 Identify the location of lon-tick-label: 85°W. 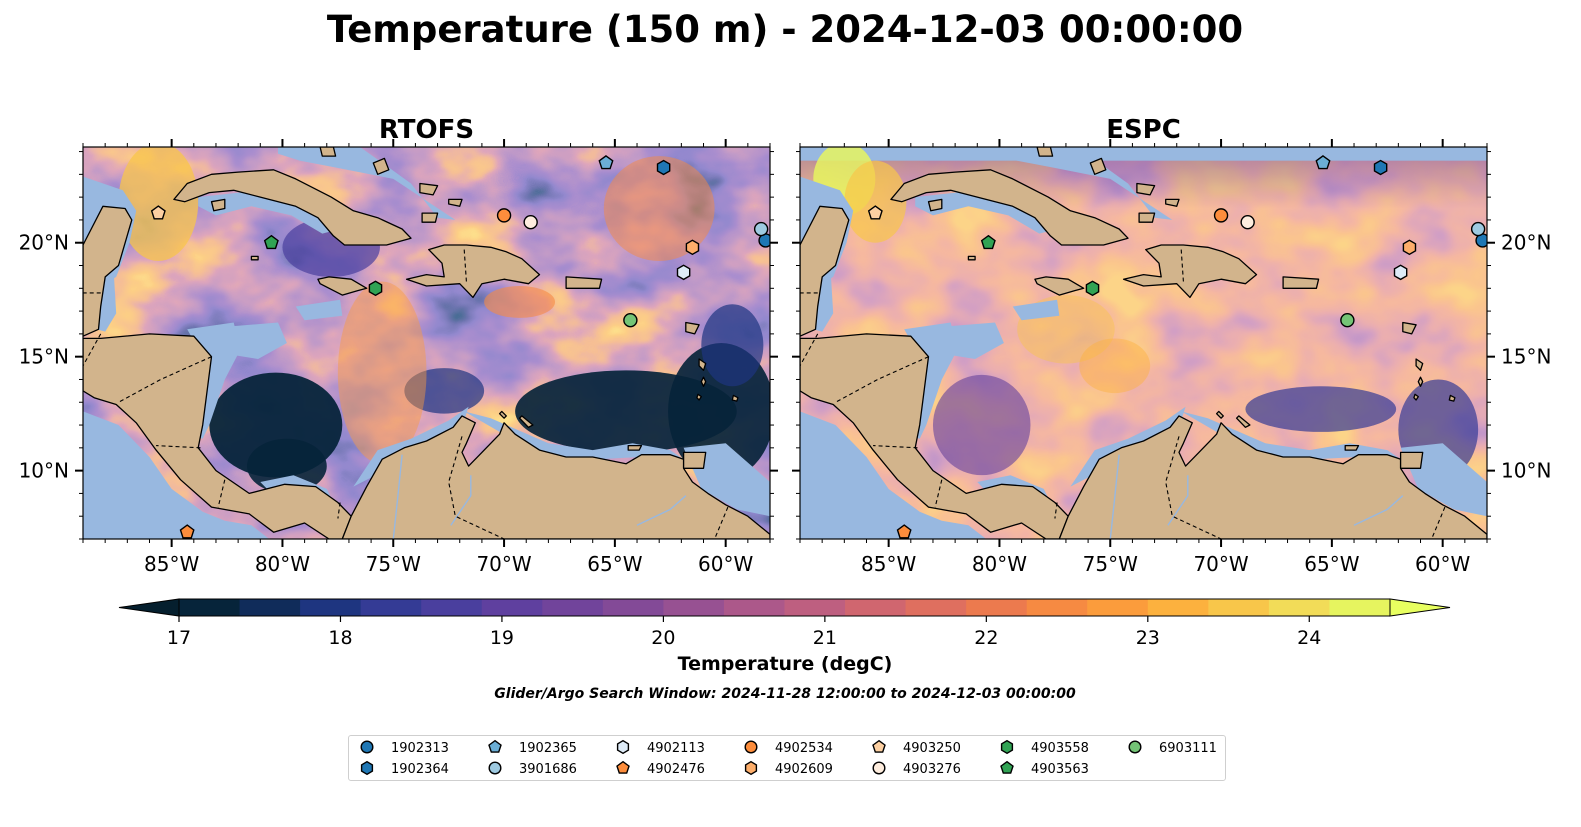
(171, 564).